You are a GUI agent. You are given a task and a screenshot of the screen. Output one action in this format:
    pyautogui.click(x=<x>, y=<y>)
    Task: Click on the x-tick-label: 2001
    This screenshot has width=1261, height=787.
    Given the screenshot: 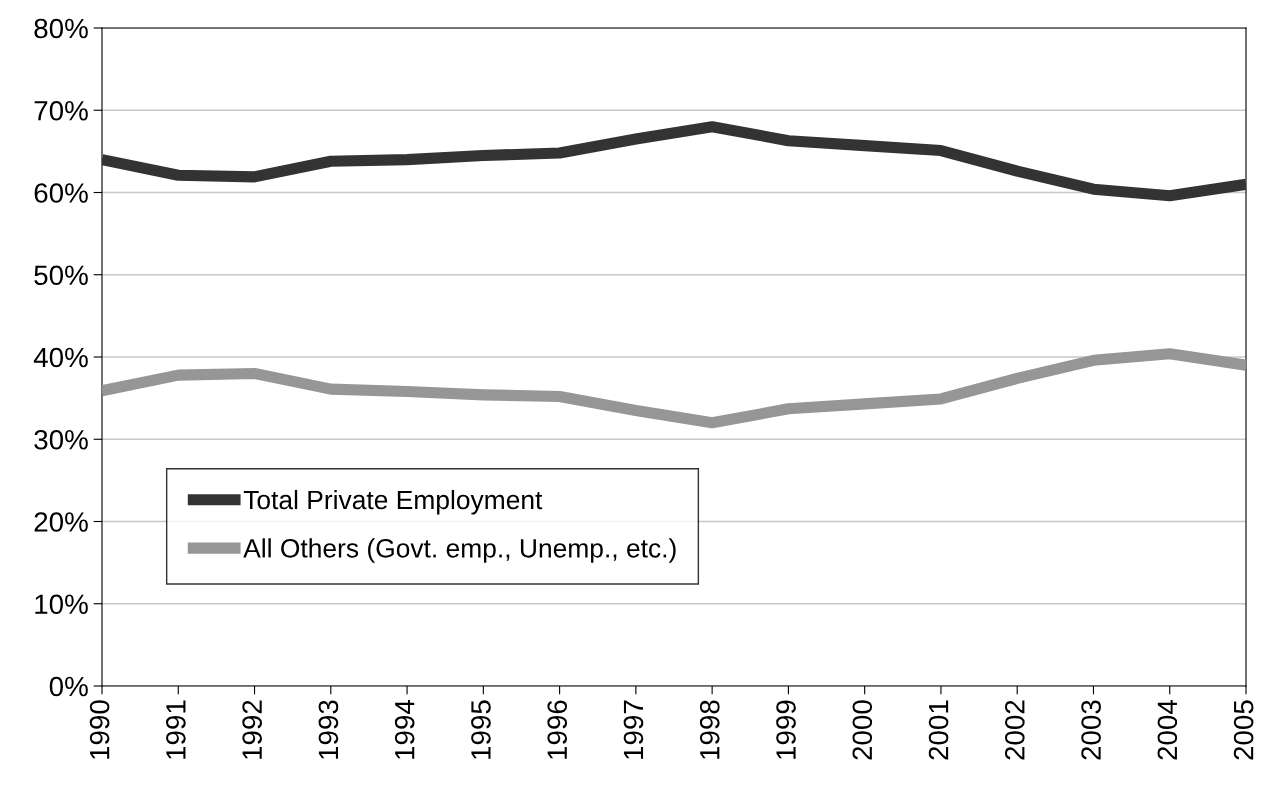 What is the action you would take?
    pyautogui.click(x=938, y=730)
    